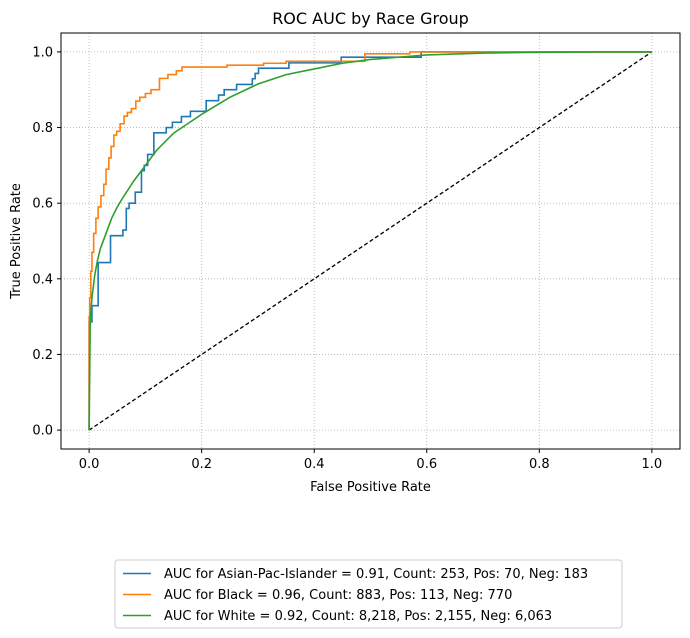 This screenshot has height=638, width=690. I want to click on y-tick-label: 0.6, so click(42, 204).